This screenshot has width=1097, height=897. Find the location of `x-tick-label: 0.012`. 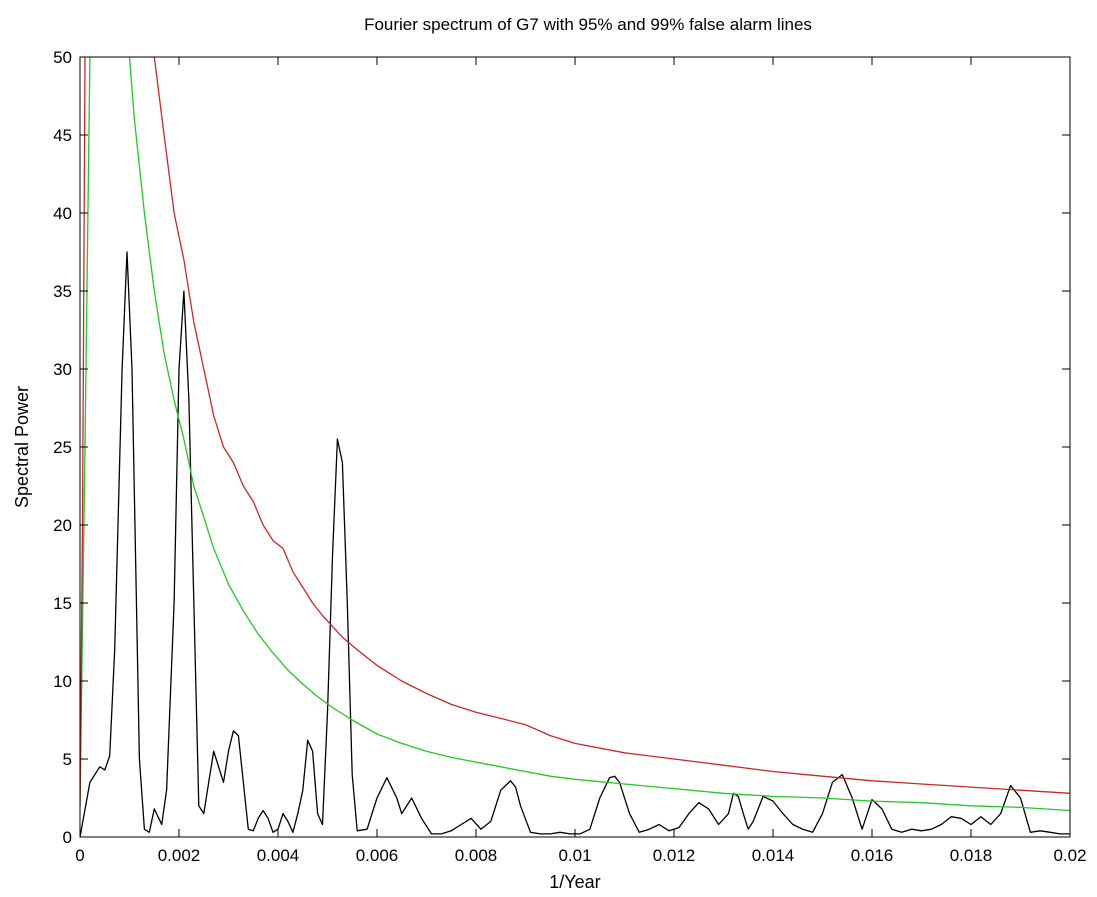

x-tick-label: 0.012 is located at coordinates (674, 855).